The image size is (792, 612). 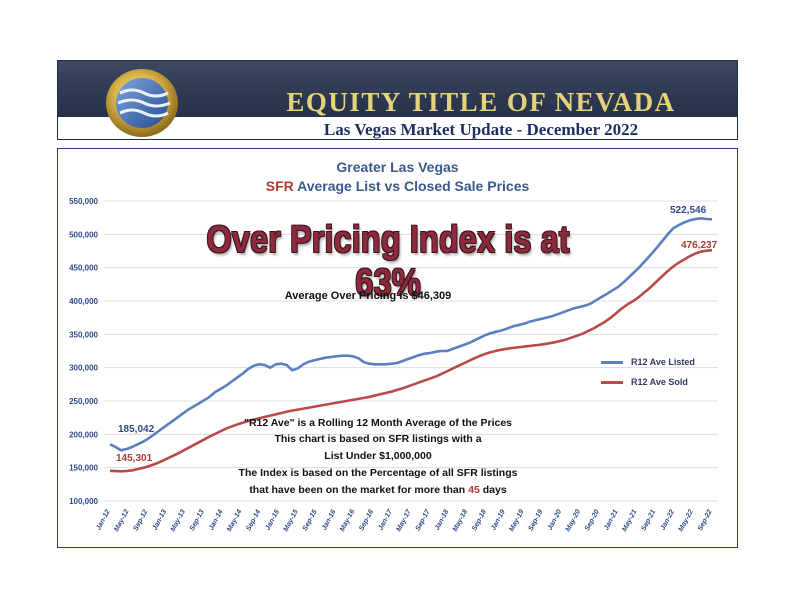 What do you see at coordinates (663, 362) in the screenshot?
I see `legend-label-listed: R12 Ave Listed` at bounding box center [663, 362].